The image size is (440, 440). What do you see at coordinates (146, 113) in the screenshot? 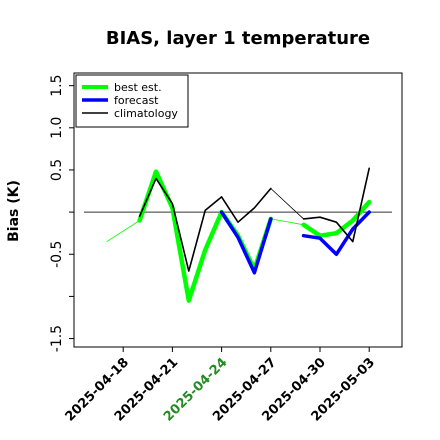
I see `legend-entry: climatology` at bounding box center [146, 113].